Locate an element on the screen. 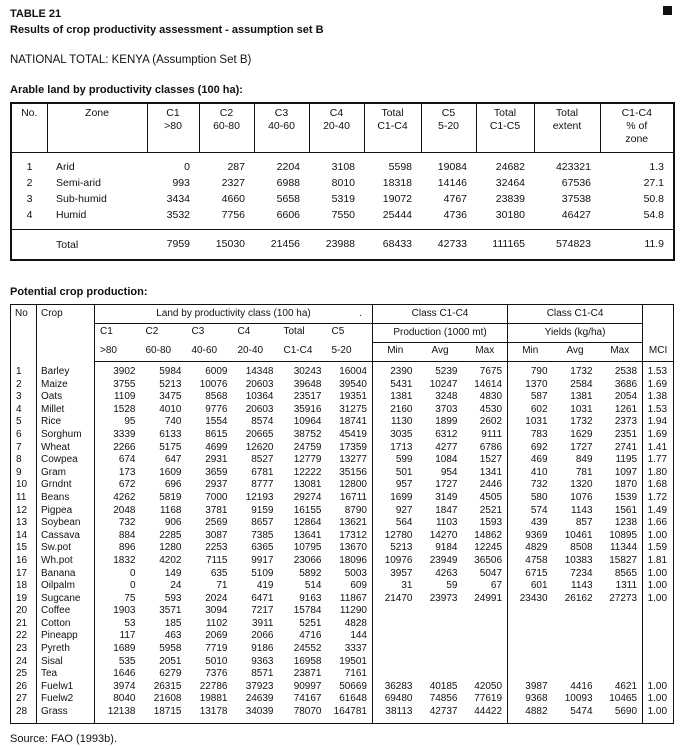  column-header-prod-min: Min is located at coordinates (395, 352).